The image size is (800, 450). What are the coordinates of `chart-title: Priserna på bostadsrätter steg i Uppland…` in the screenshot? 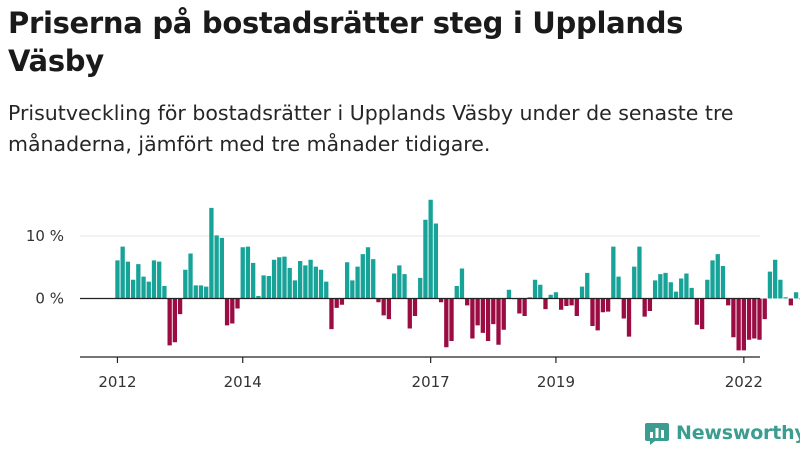 It's located at (346, 42).